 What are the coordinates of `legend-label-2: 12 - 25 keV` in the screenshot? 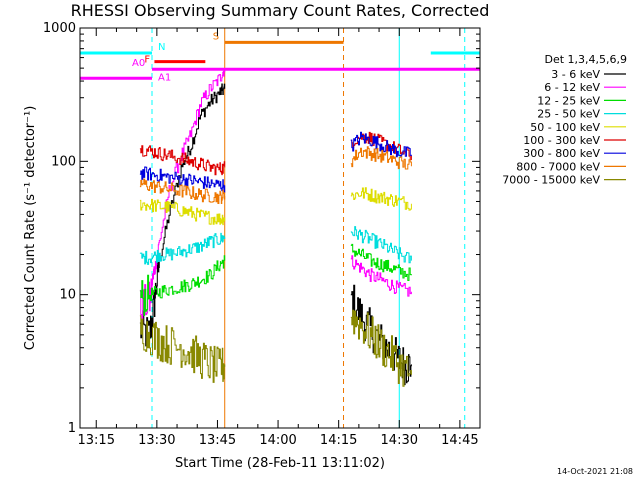 It's located at (568, 100).